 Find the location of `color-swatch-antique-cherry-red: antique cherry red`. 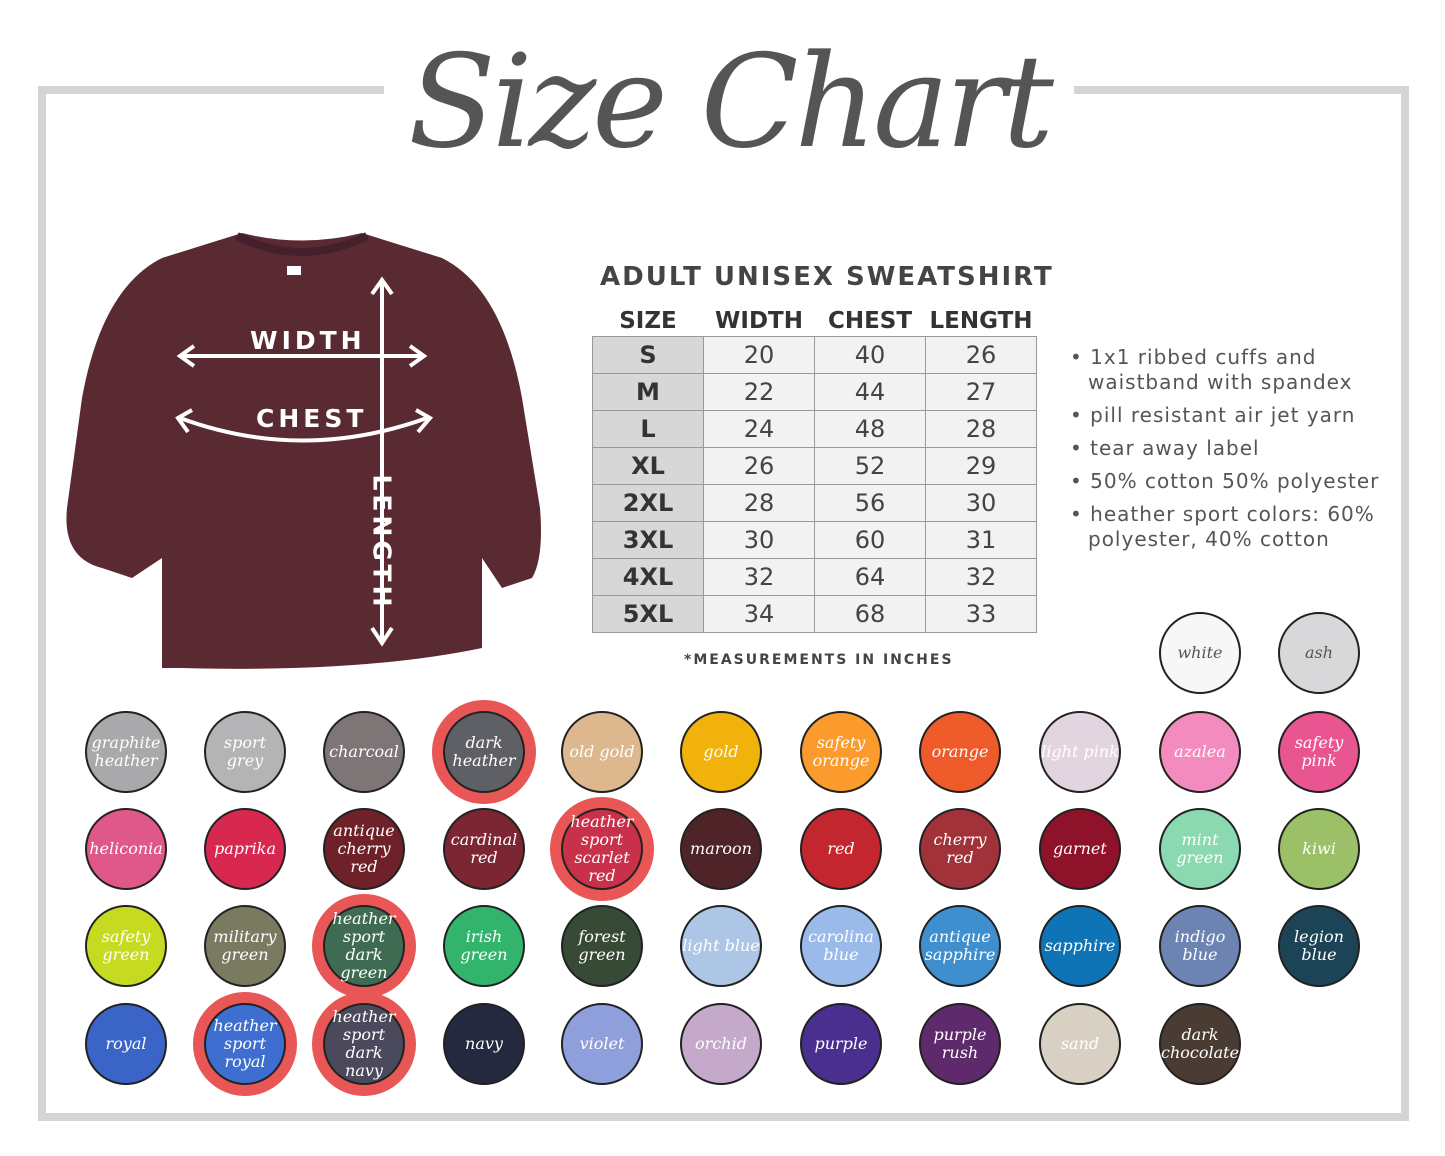

color-swatch-antique-cherry-red: antique cherry red is located at coordinates (364, 849).